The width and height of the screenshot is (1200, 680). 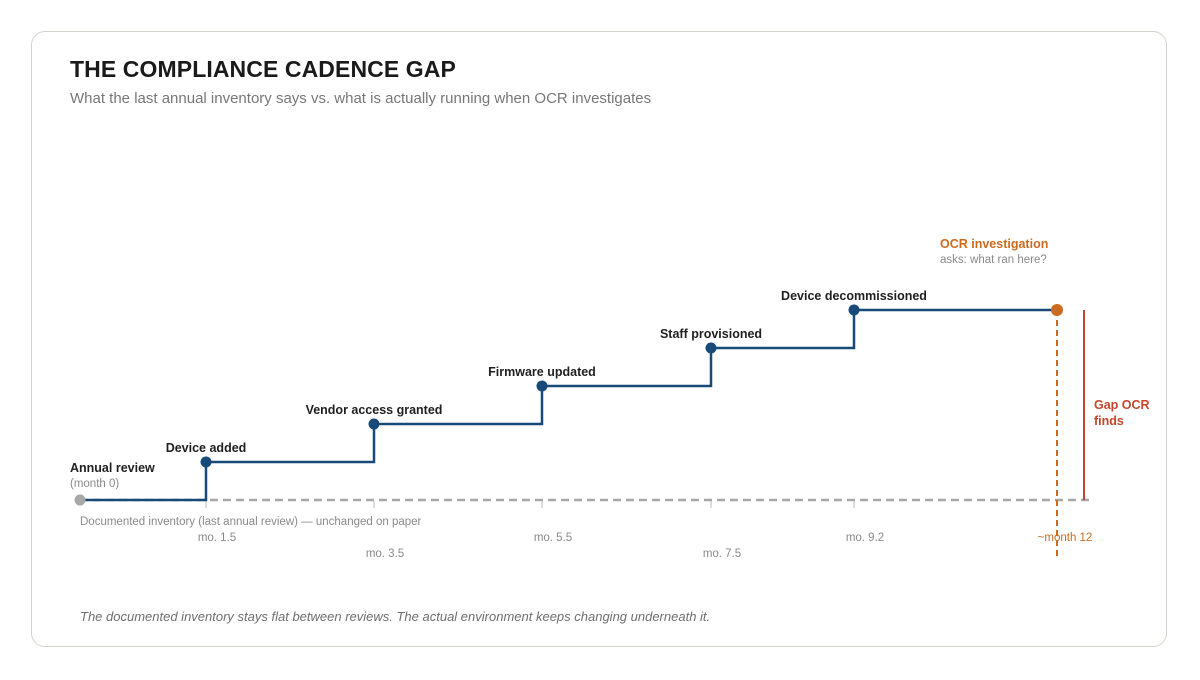 What do you see at coordinates (993, 260) in the screenshot?
I see `investigation-sublabel: asks: what ran here?` at bounding box center [993, 260].